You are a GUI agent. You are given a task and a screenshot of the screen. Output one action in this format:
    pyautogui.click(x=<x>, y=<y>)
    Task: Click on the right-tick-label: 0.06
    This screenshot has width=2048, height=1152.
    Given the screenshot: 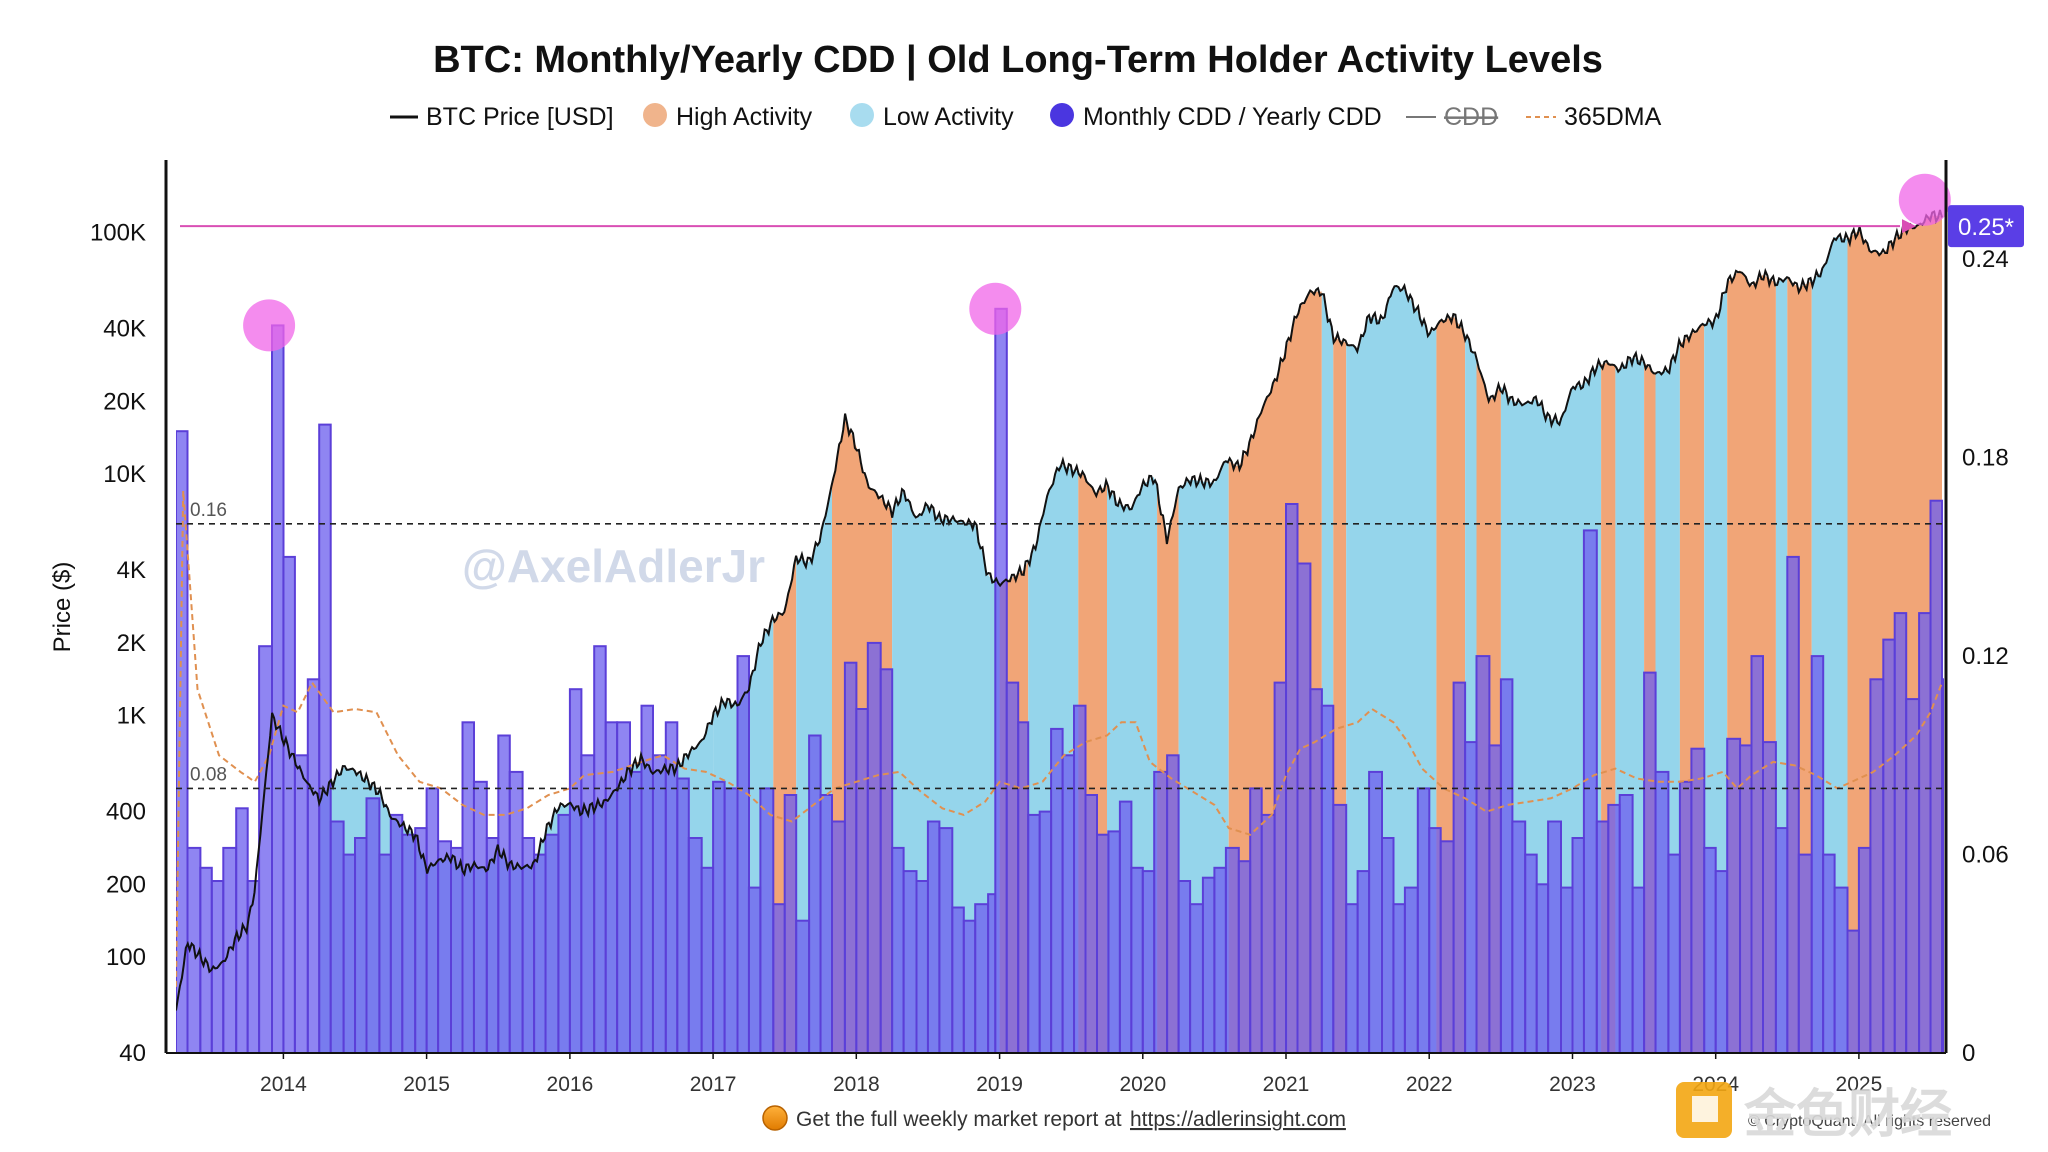 What is the action you would take?
    pyautogui.click(x=1985, y=855)
    